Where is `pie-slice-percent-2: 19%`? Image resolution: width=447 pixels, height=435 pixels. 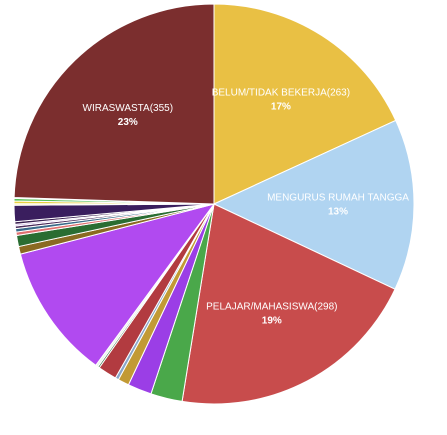 pie-slice-percent-2: 19% is located at coordinates (272, 321).